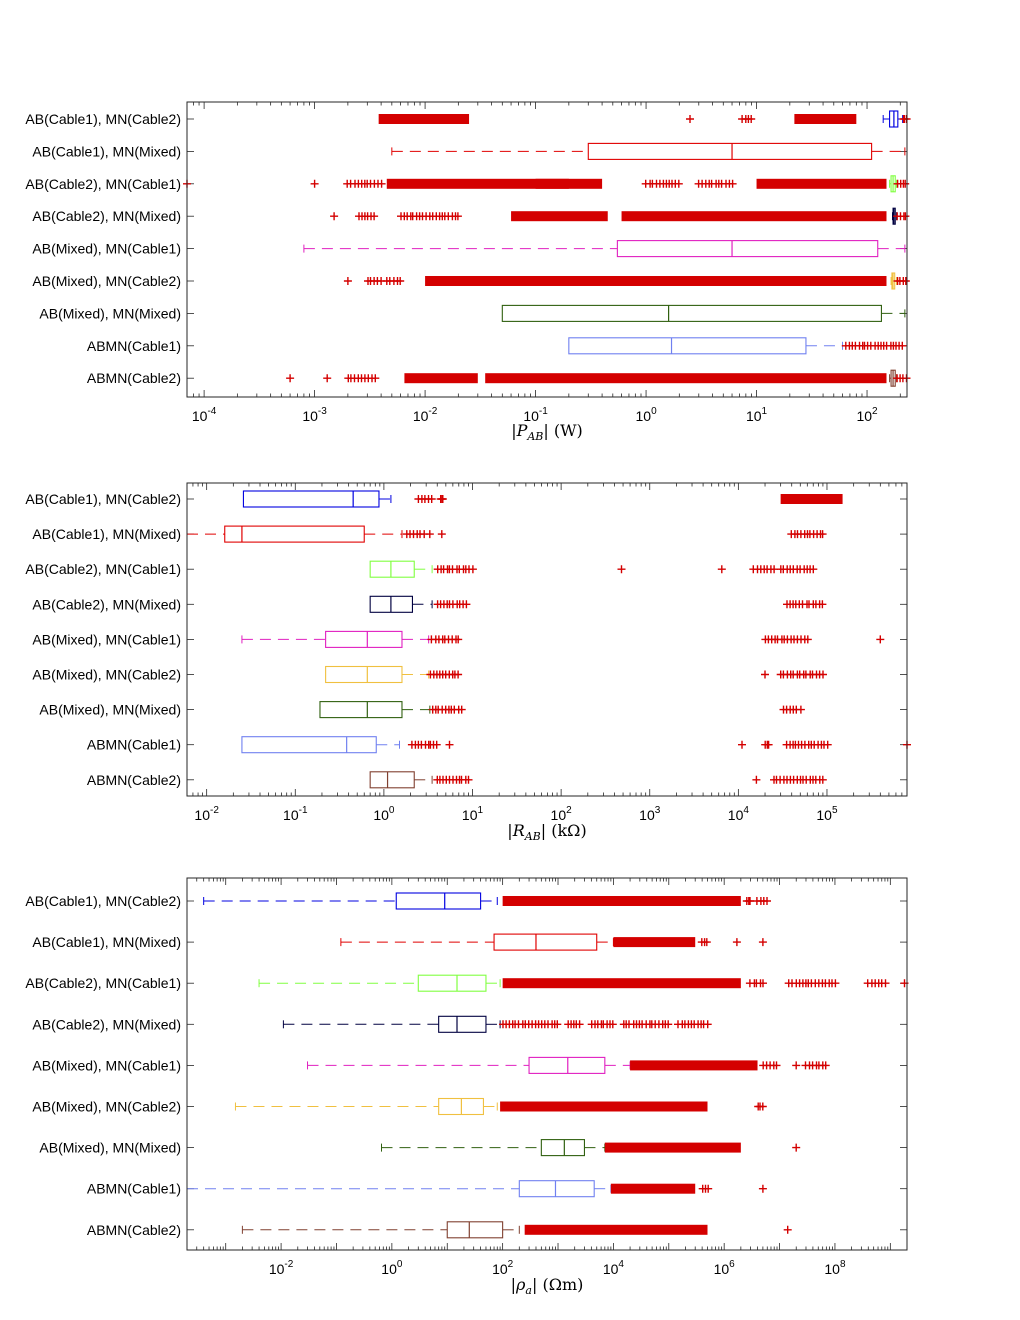 Image resolution: width=1020 pixels, height=1320 pixels. Describe the element at coordinates (547, 432) in the screenshot. I see `x-axis-label: |PAB| (W)` at that location.